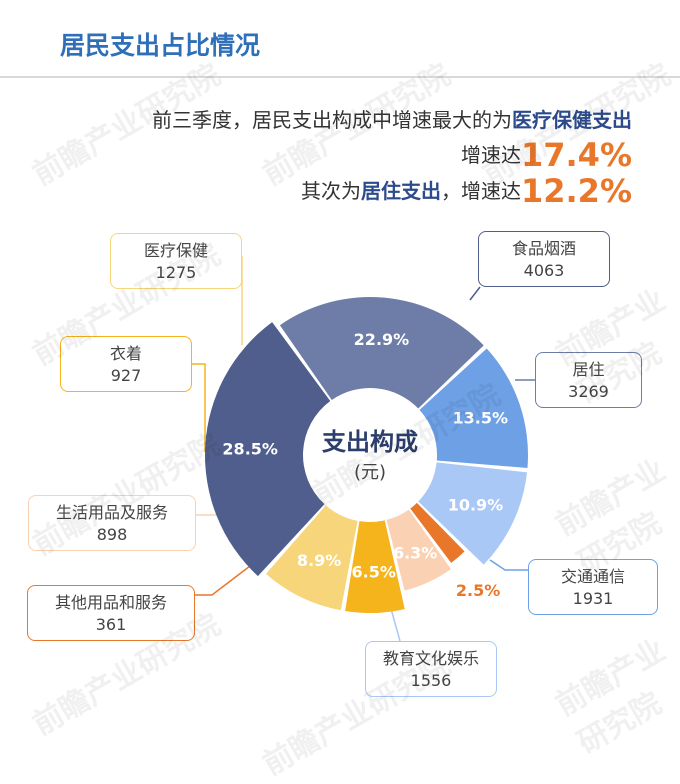 Image resolution: width=680 pixels, height=784 pixels. I want to click on slice-other, so click(437, 532).